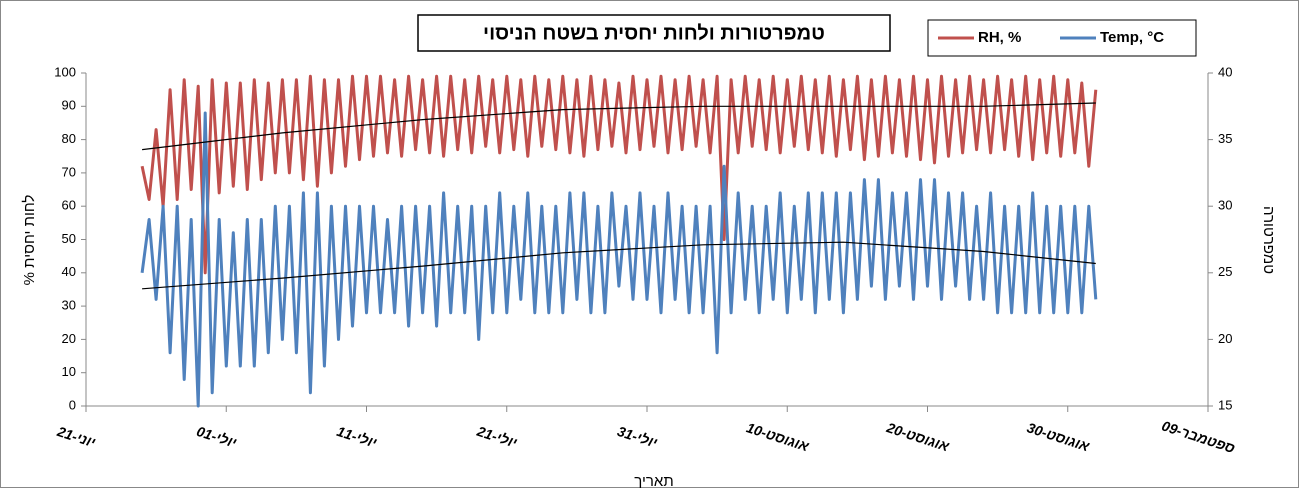 The height and width of the screenshot is (488, 1299). Describe the element at coordinates (1225, 271) in the screenshot. I see `y2-tick-label: 25` at that location.